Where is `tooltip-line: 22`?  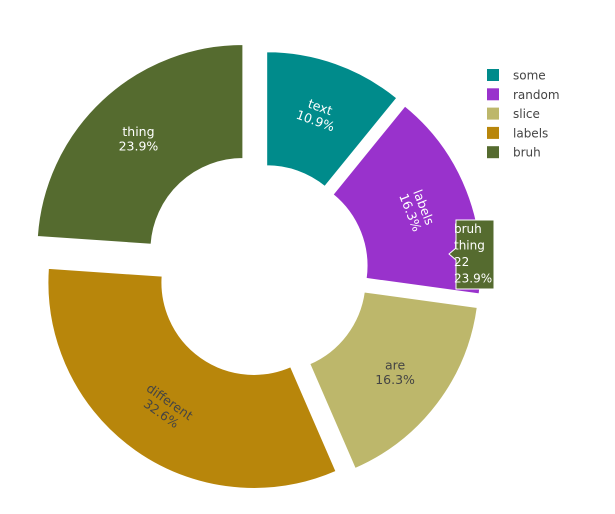
tooltip-line: 22 is located at coordinates (461, 262).